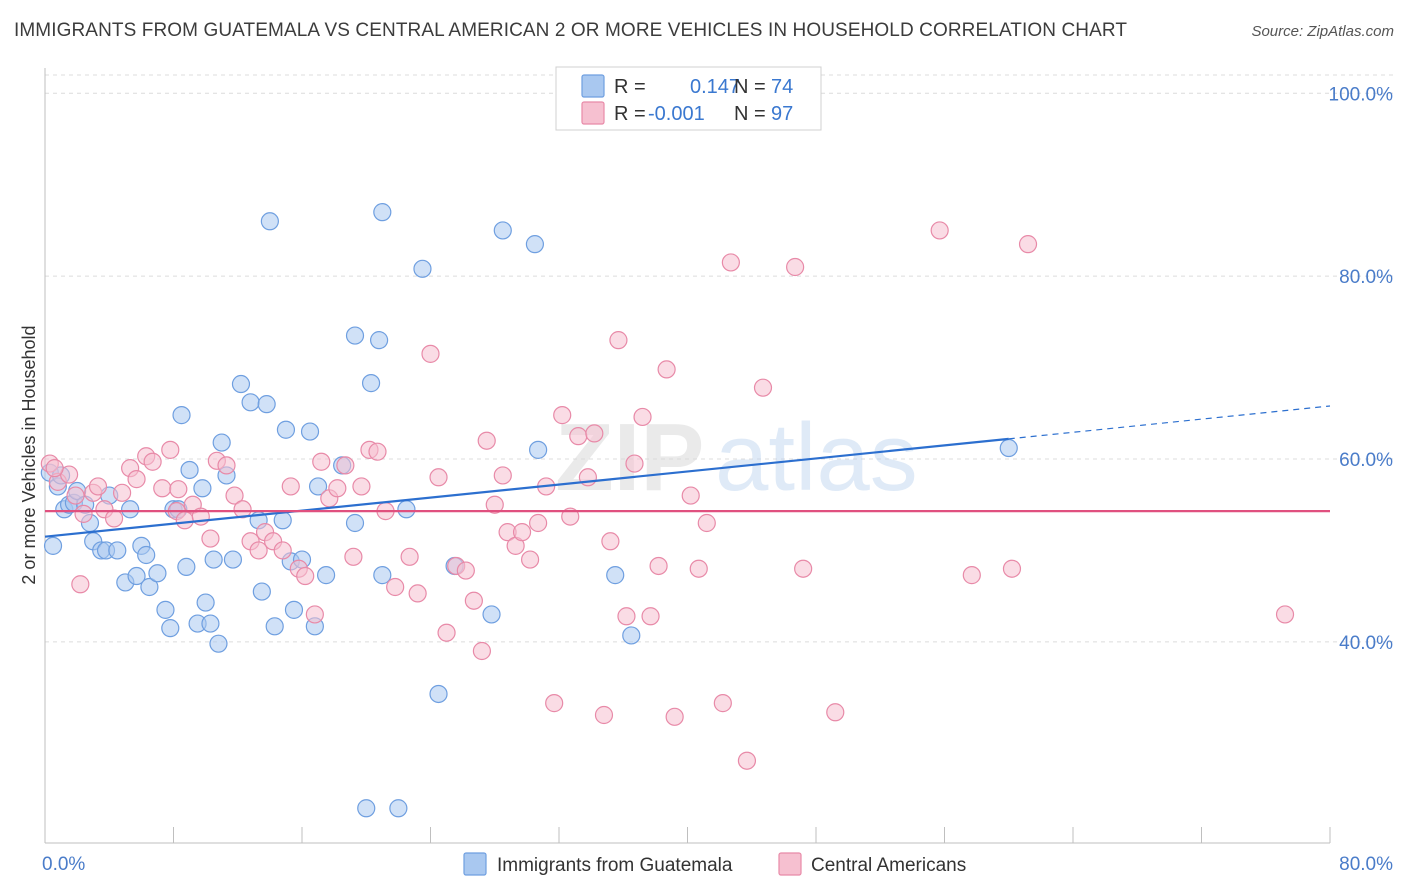  What do you see at coordinates (715, 87) in the screenshot?
I see `legend-r-value: 0.147` at bounding box center [715, 87].